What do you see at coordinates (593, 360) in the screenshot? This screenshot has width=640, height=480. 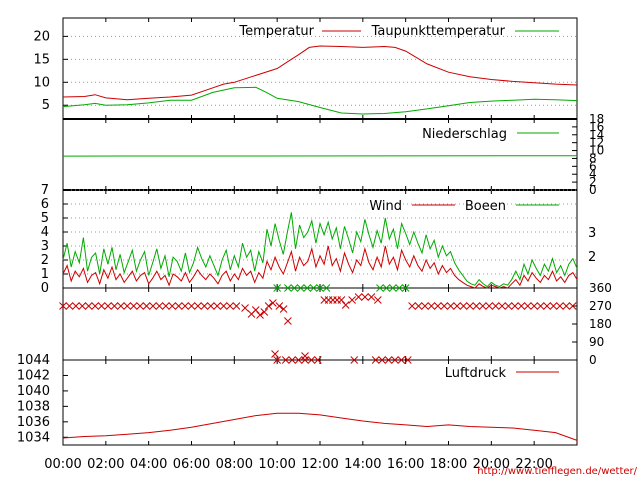 I see `y-tick-label: 0` at bounding box center [593, 360].